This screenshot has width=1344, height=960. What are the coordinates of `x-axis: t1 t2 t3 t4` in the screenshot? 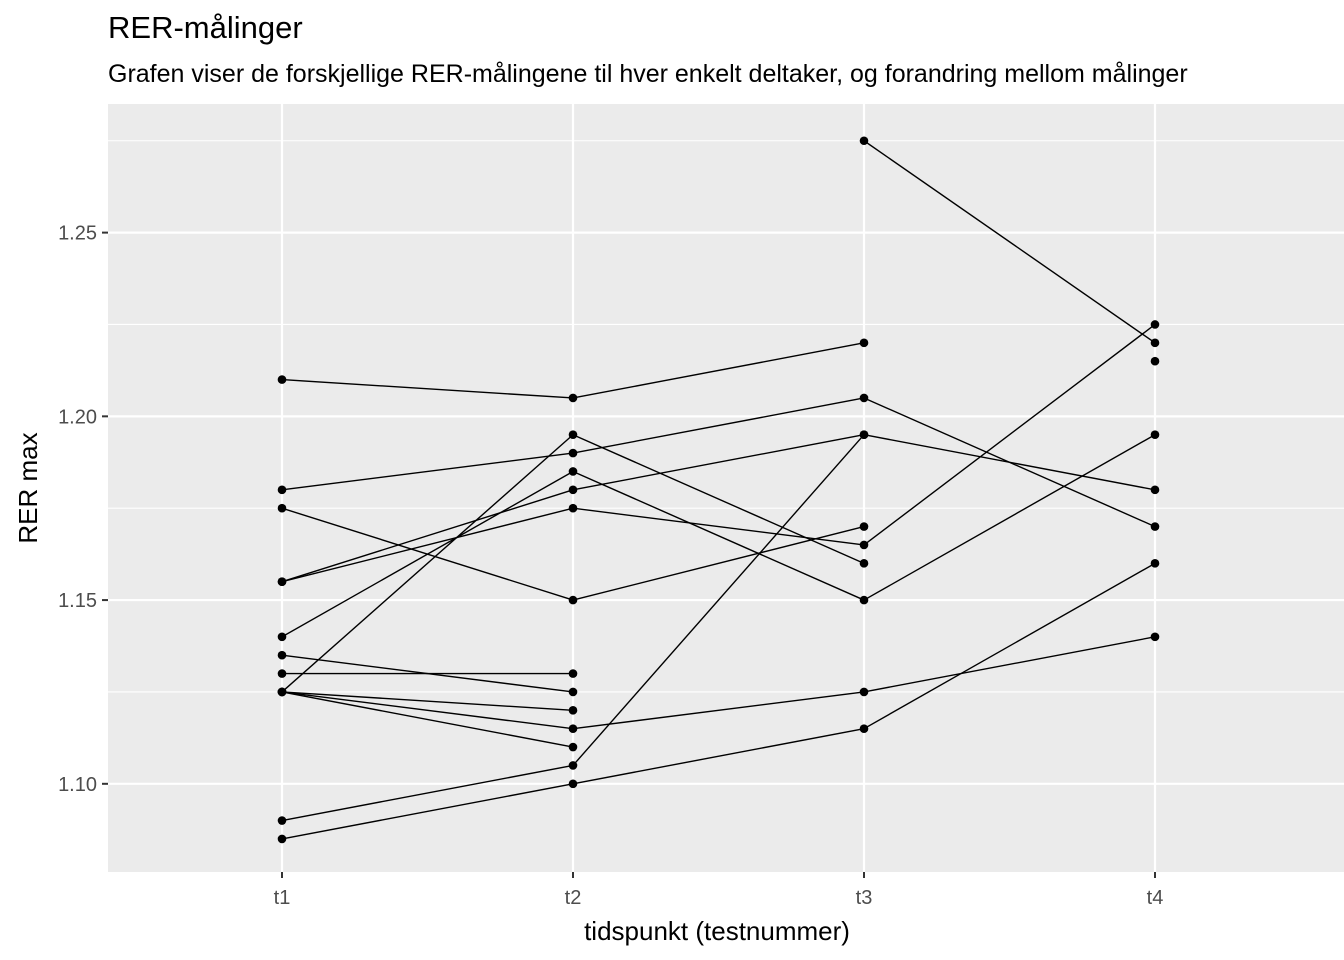 It's located at (719, 890).